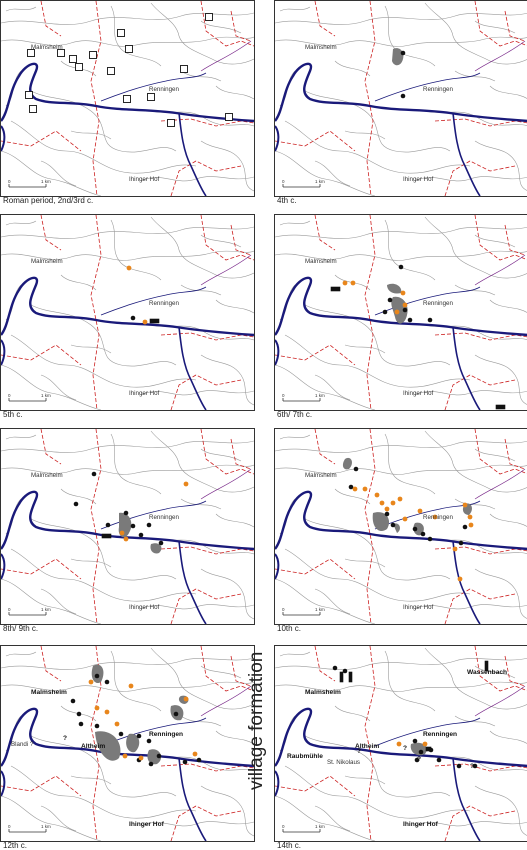 This screenshot has width=527, height=850. Describe the element at coordinates (418, 607) in the screenshot. I see `place-label-ihinger: Ihinger Hof` at that location.